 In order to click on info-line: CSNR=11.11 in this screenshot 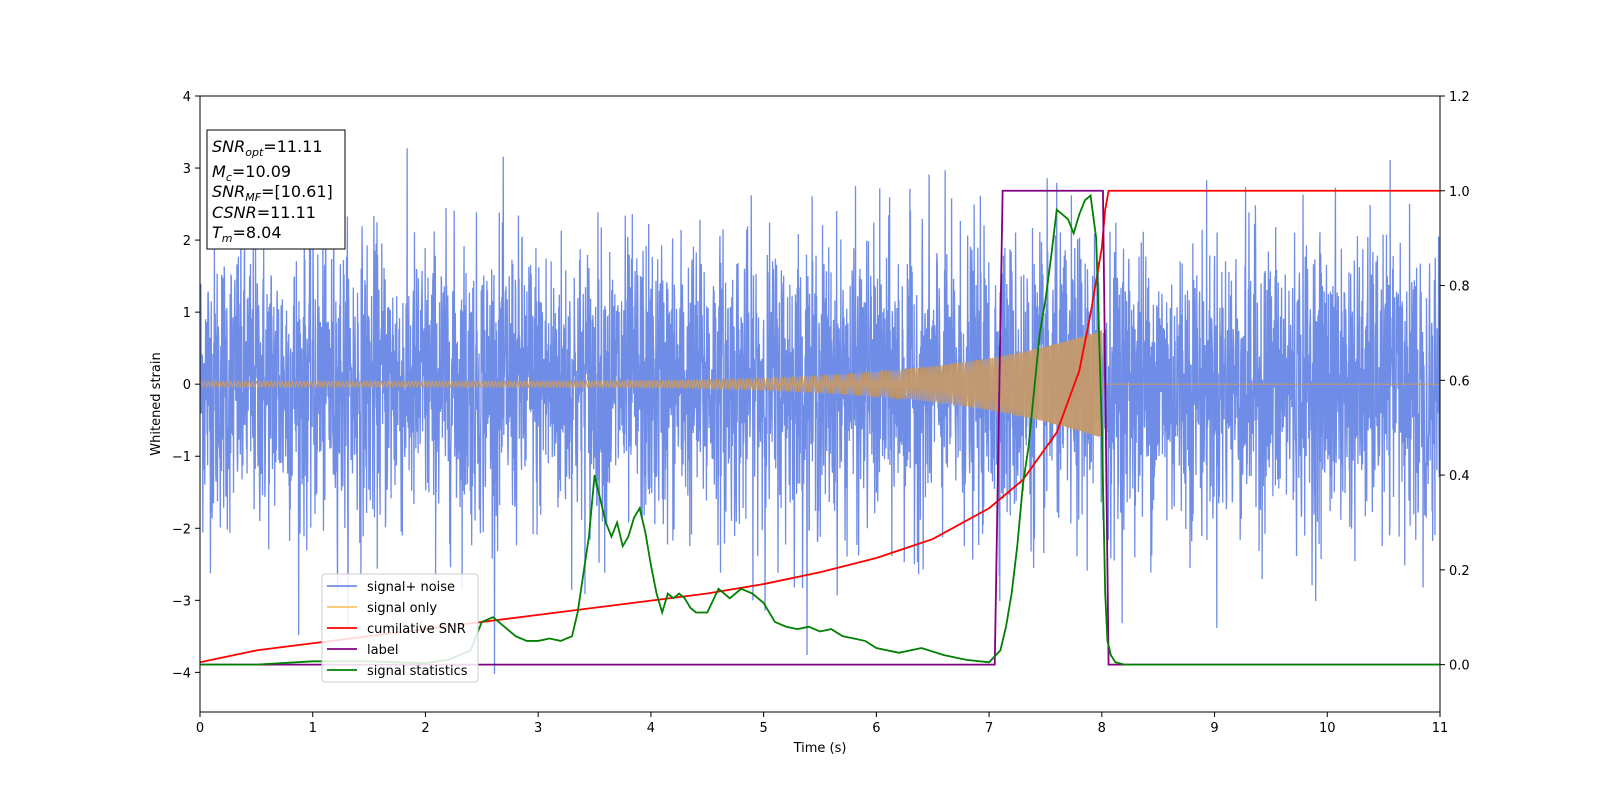, I will do `click(264, 212)`.